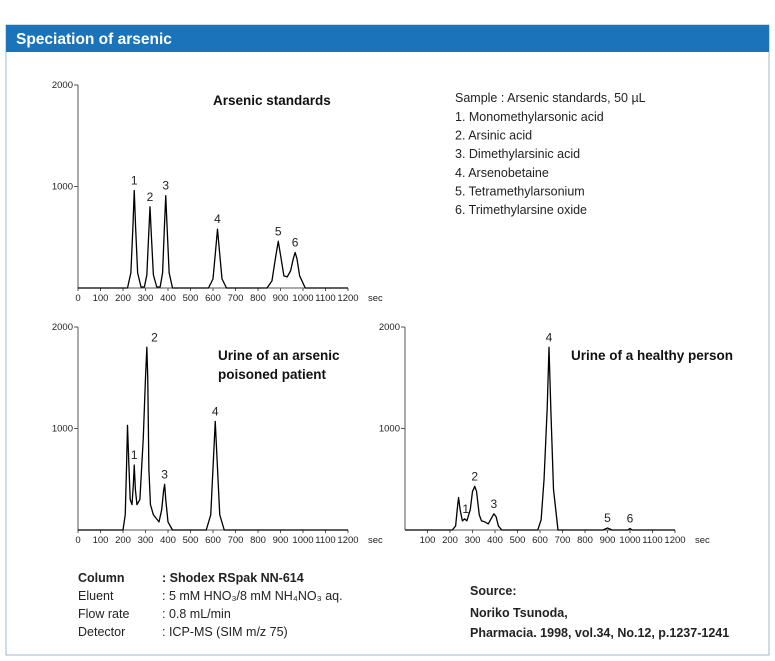 The image size is (775, 661). I want to click on header-title: Speciation of arsenic, so click(94, 39).